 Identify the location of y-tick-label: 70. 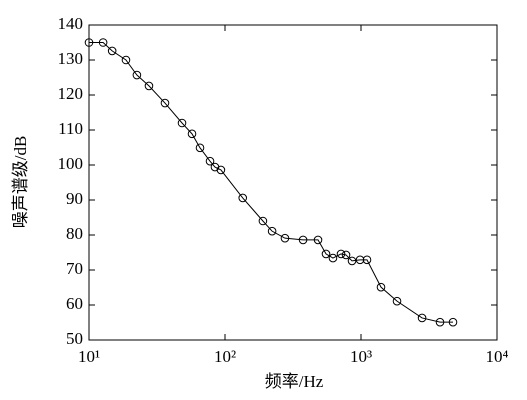
(74, 268).